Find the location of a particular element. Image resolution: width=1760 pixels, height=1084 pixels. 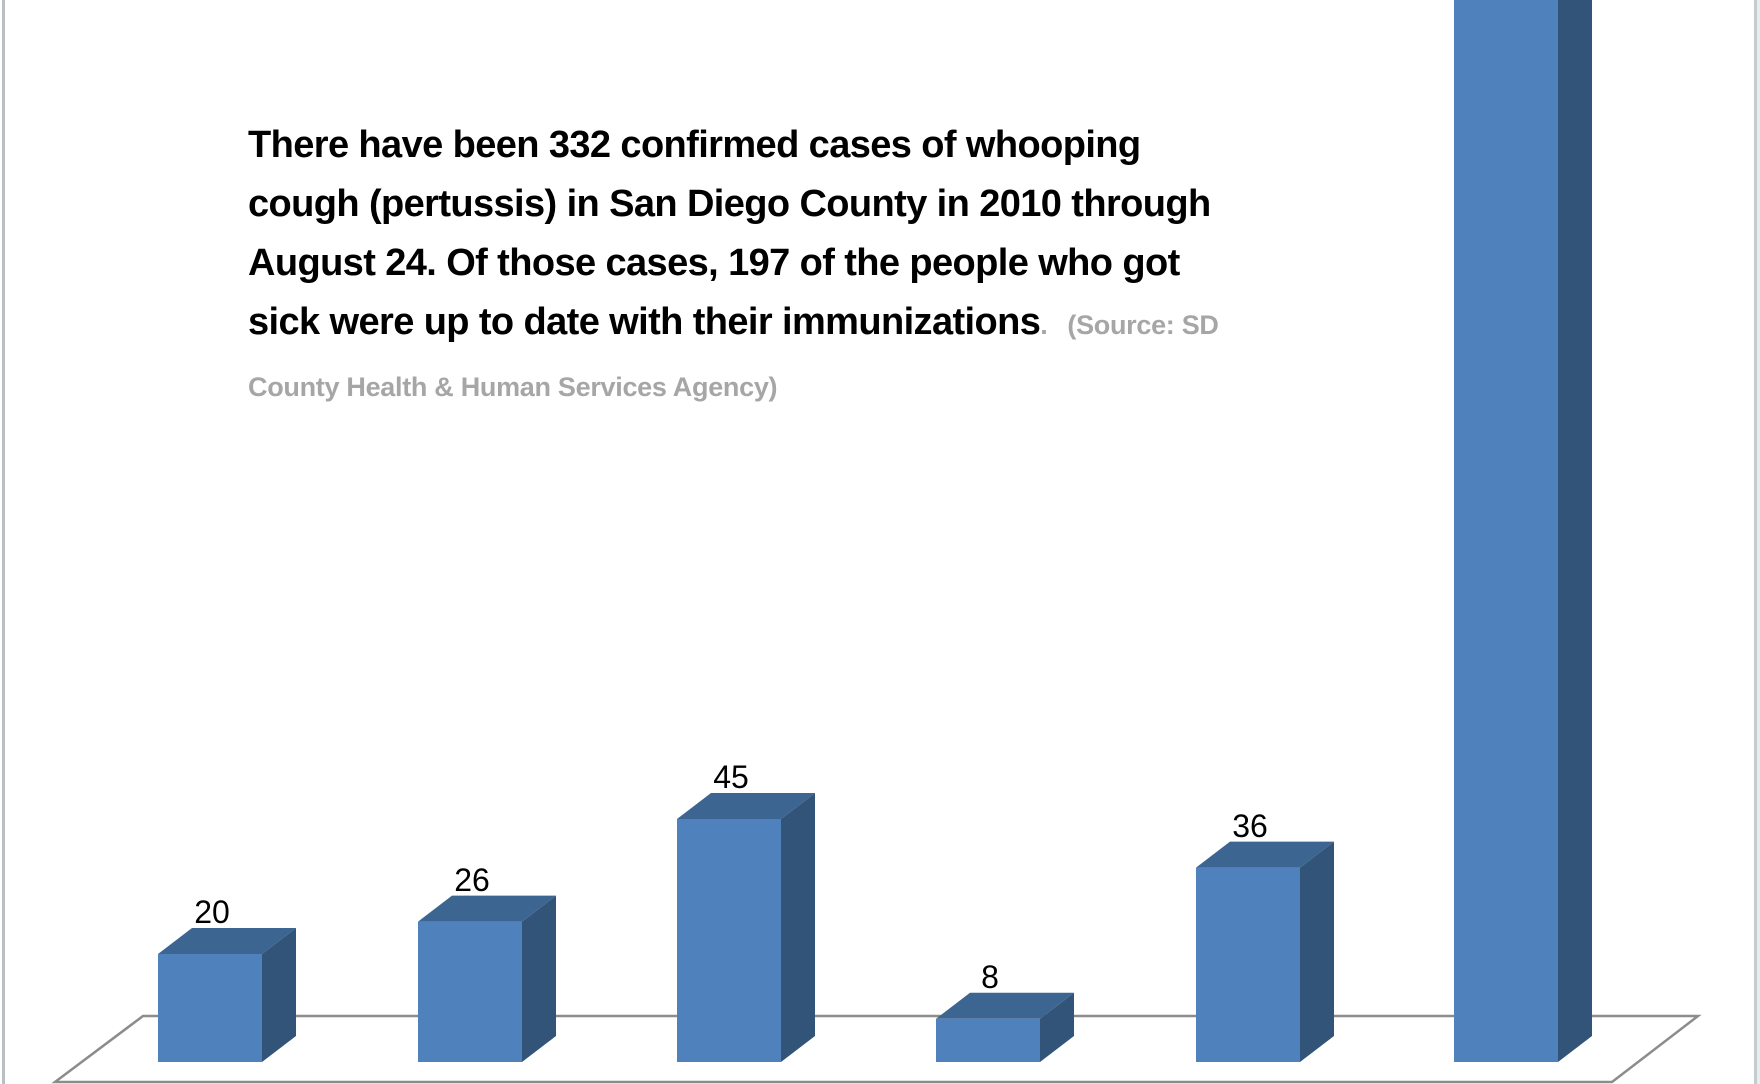

bar-value-label: 20 is located at coordinates (212, 912).